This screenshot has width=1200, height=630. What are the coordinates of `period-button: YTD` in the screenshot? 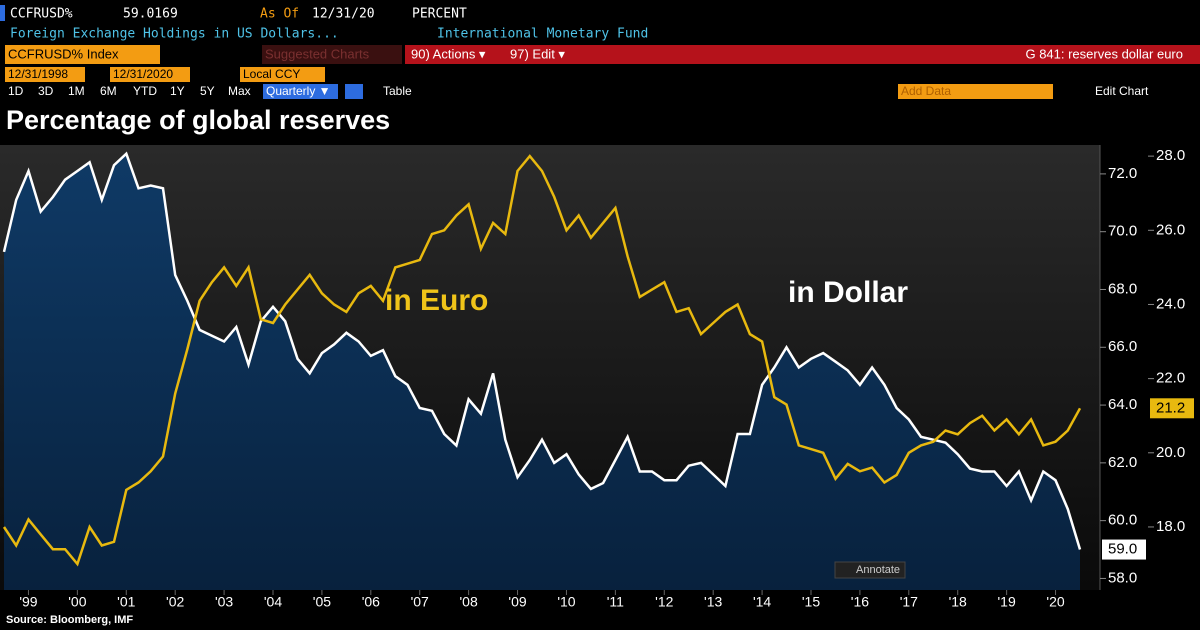 It's located at (145, 91).